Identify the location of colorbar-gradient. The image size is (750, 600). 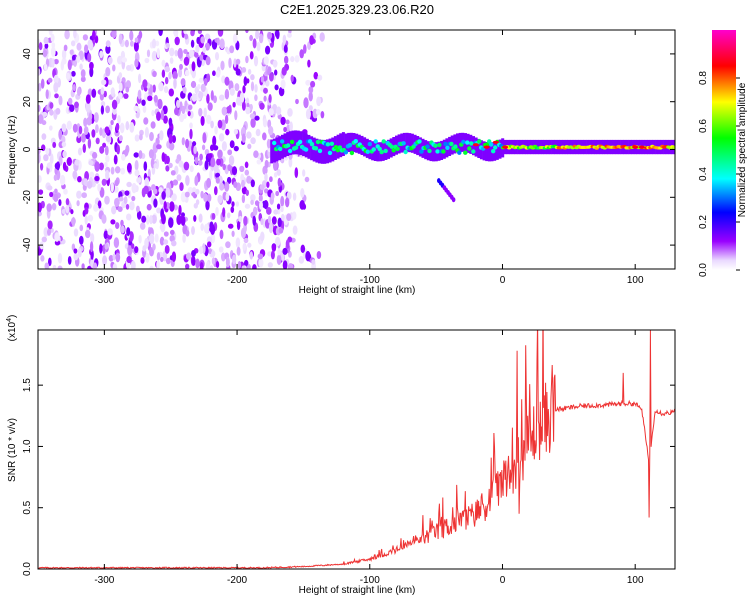
(724, 150).